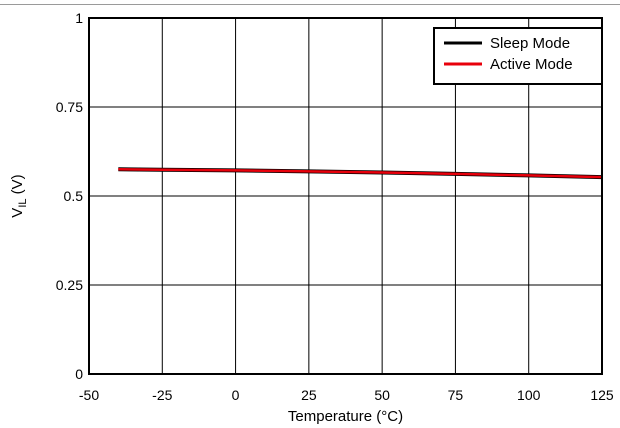 The height and width of the screenshot is (428, 620). Describe the element at coordinates (89, 395) in the screenshot. I see `x-tick-label: -50` at that location.